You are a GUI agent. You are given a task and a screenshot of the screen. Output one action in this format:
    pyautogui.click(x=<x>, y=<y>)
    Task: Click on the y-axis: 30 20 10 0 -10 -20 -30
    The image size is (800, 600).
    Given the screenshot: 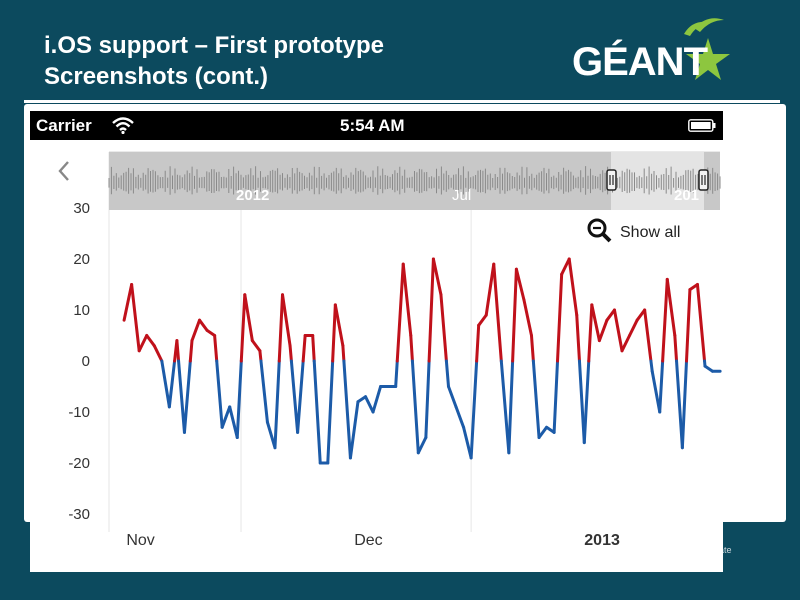 What is the action you would take?
    pyautogui.click(x=79, y=361)
    